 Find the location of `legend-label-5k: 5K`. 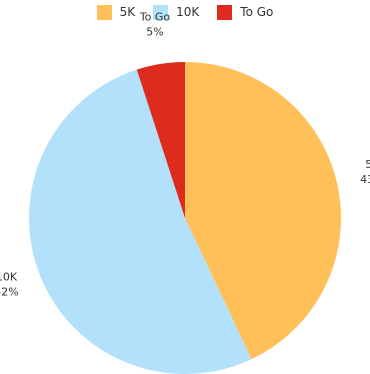

legend-label-5k: 5K is located at coordinates (127, 12).